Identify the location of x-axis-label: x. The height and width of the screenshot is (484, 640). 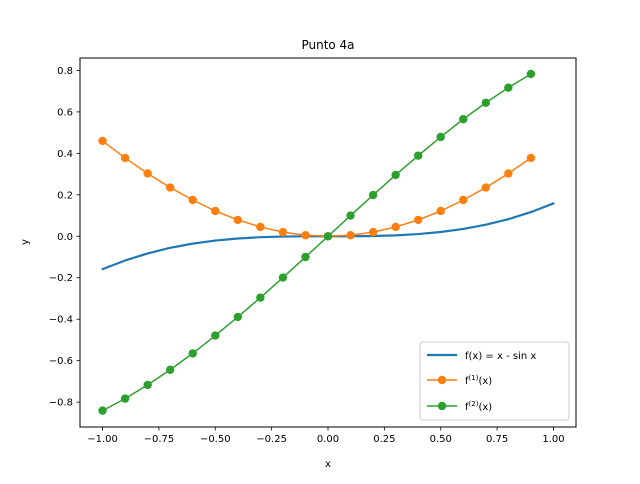
(328, 464).